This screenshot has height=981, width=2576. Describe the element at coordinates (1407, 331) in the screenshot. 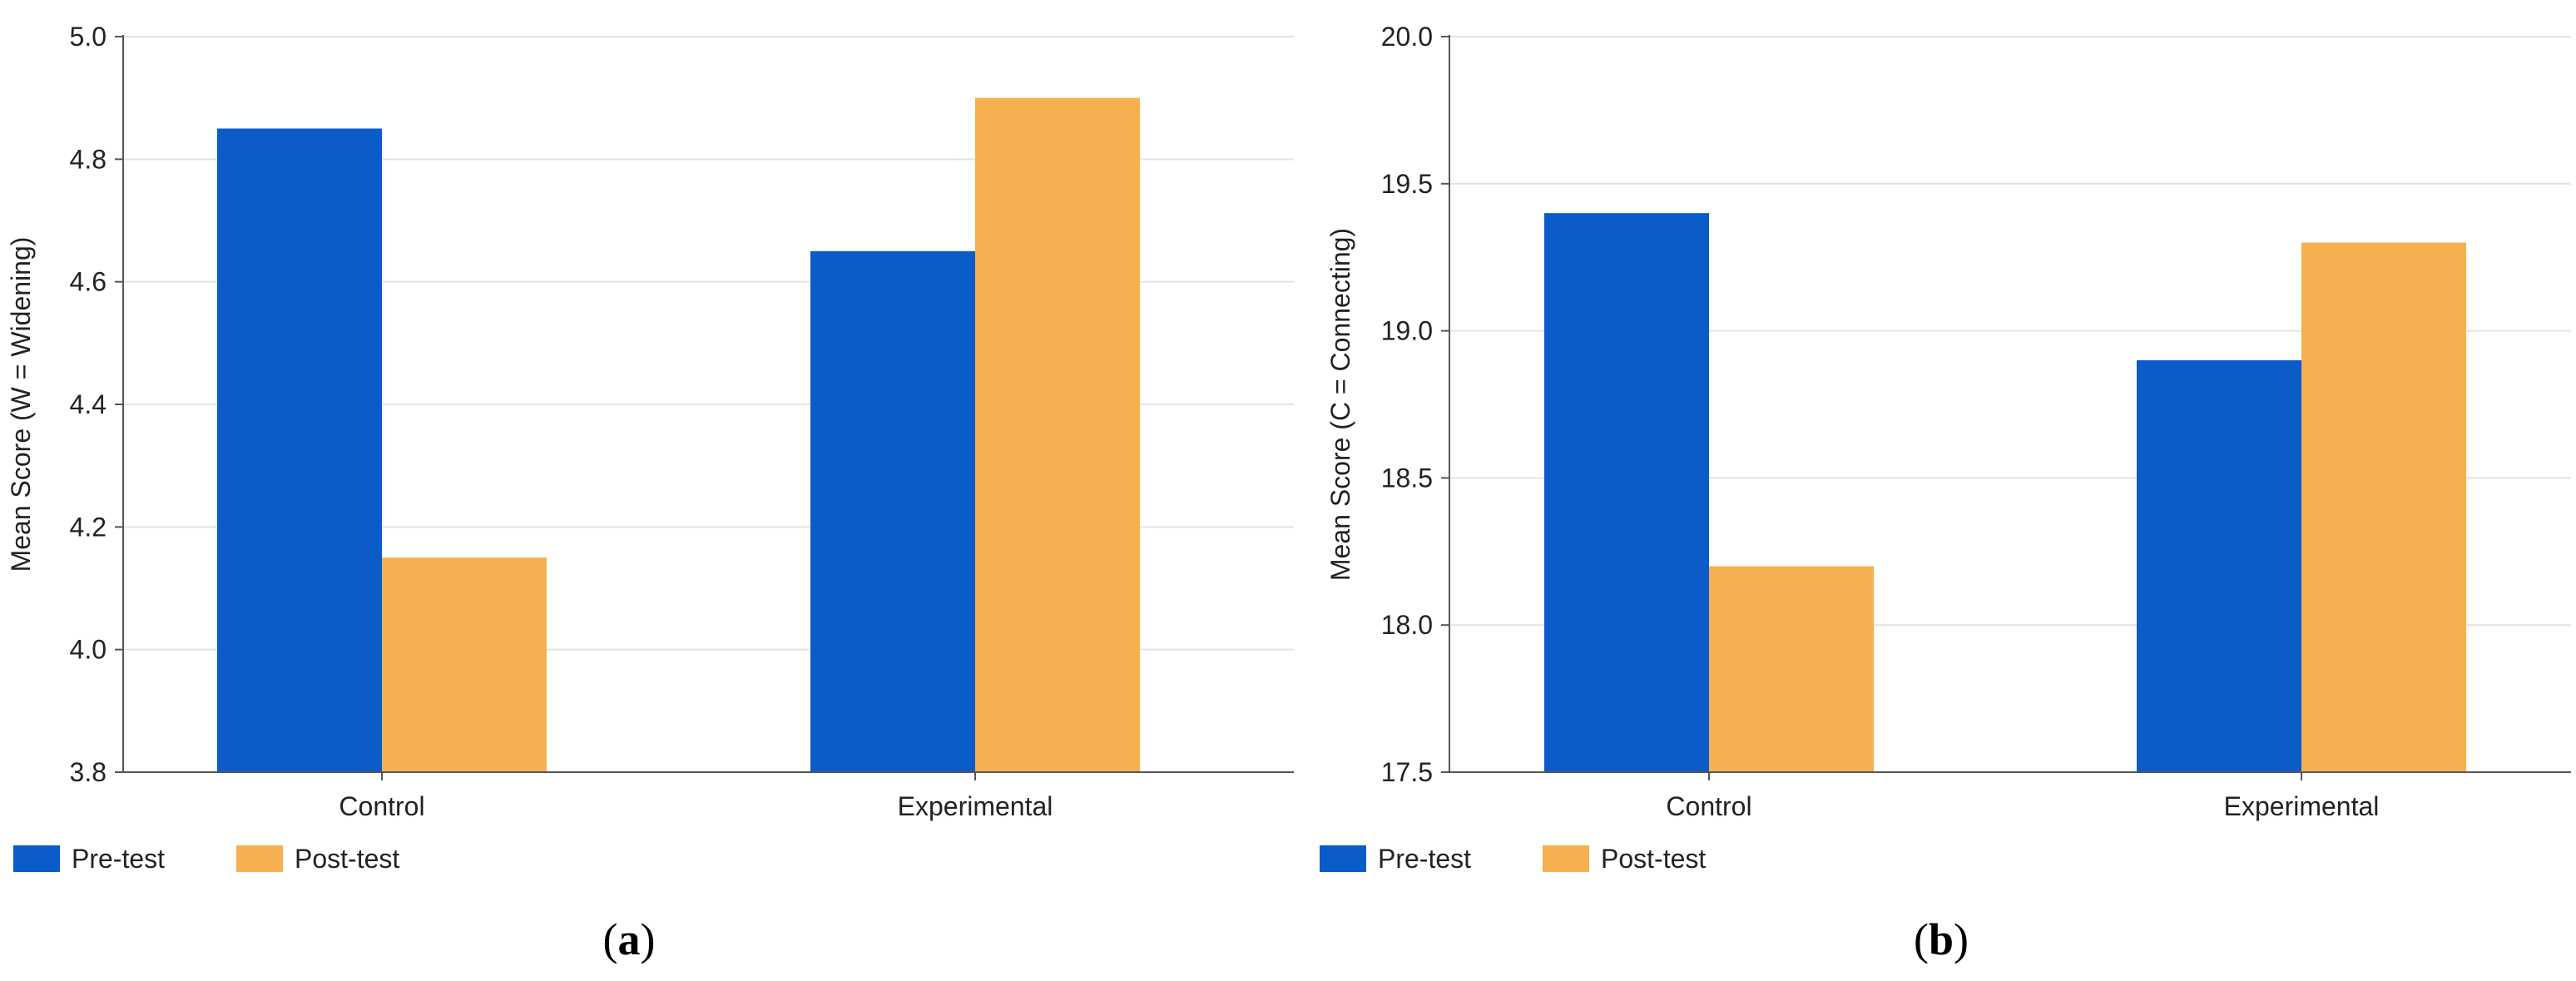

I see `y-tick-label: 19.0` at that location.